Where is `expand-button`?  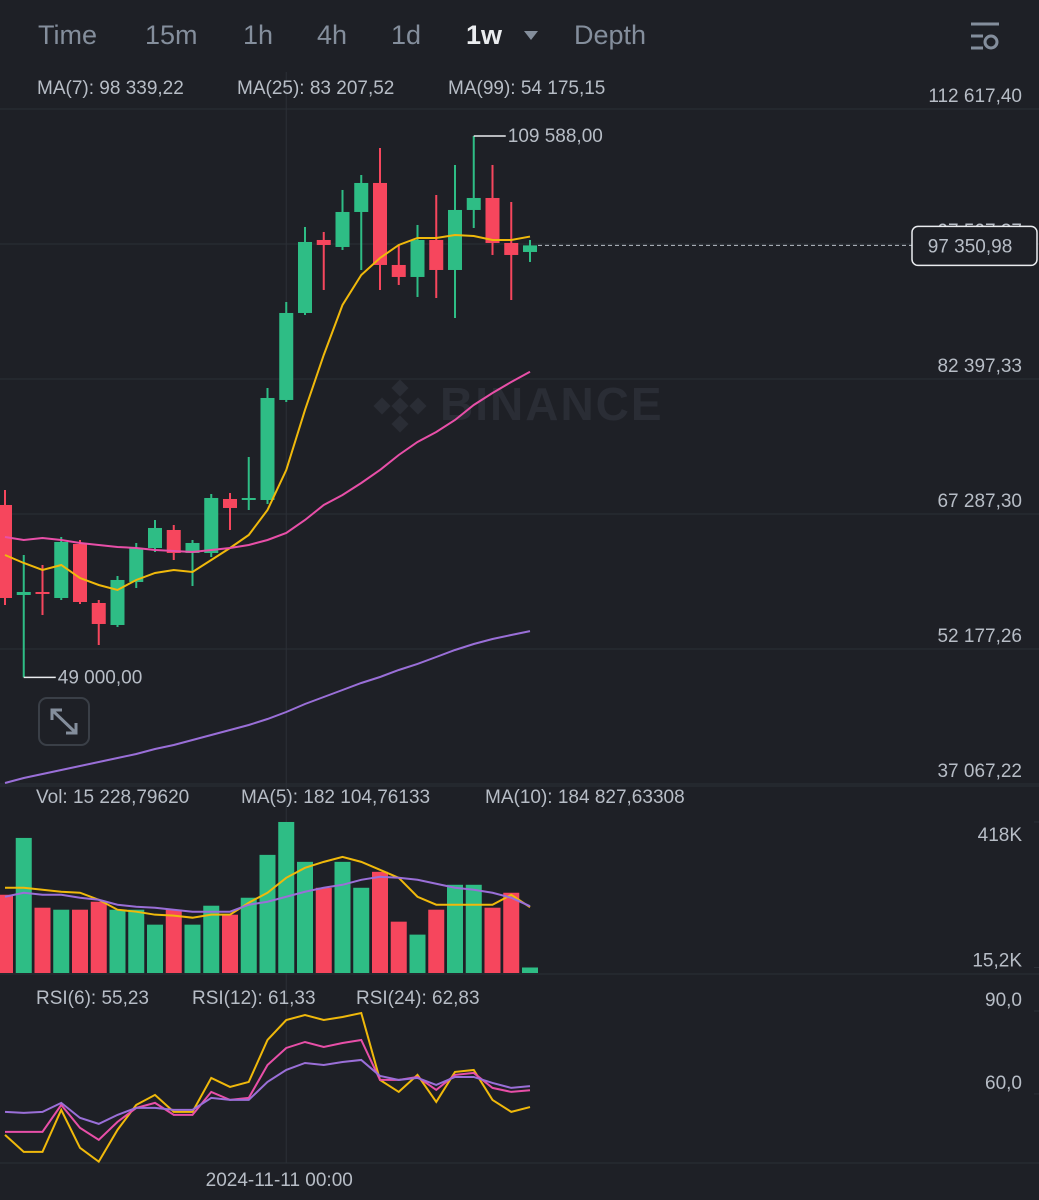
expand-button is located at coordinates (64, 721).